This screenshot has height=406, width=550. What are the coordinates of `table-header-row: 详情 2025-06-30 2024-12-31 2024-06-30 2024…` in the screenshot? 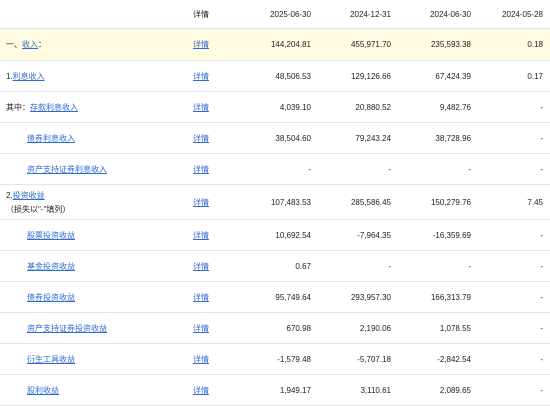 It's located at (275, 14).